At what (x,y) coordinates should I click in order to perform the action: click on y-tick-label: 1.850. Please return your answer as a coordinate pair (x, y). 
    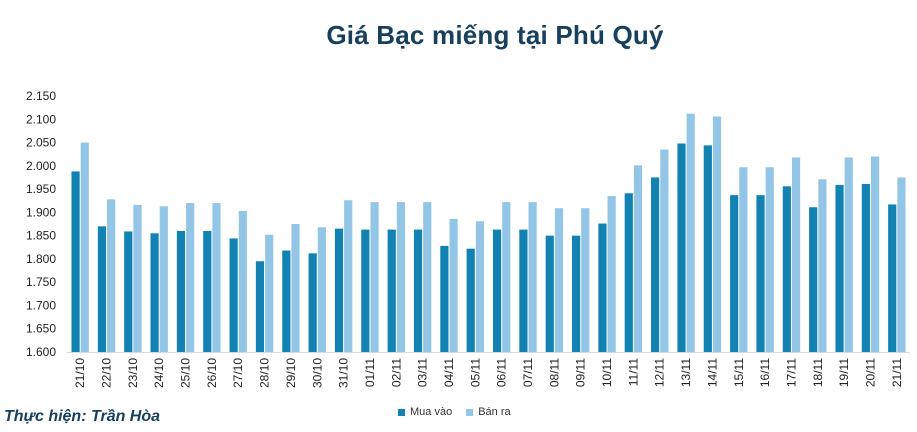
    Looking at the image, I should click on (41, 236).